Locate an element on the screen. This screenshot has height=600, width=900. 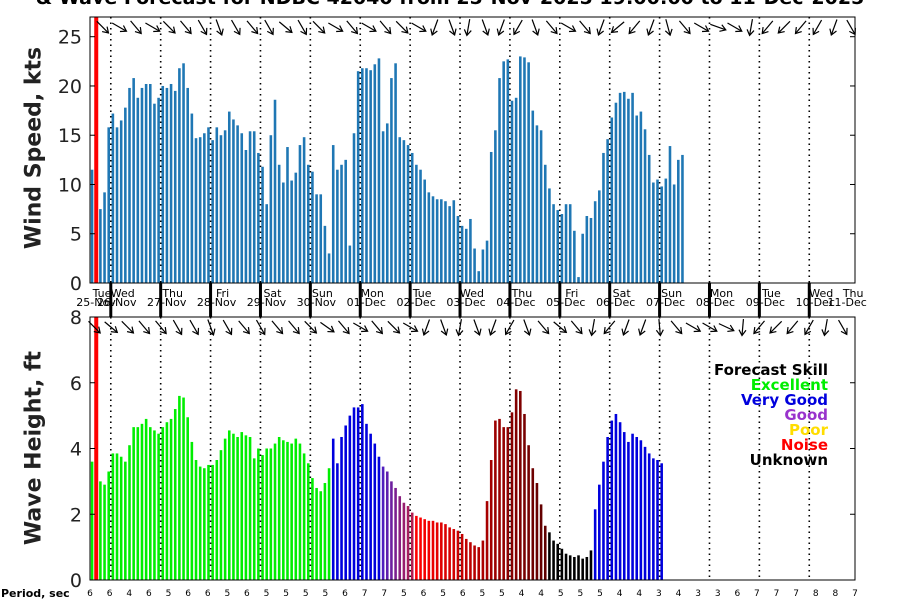
day-name-label: Thu is located at coordinates (853, 293).